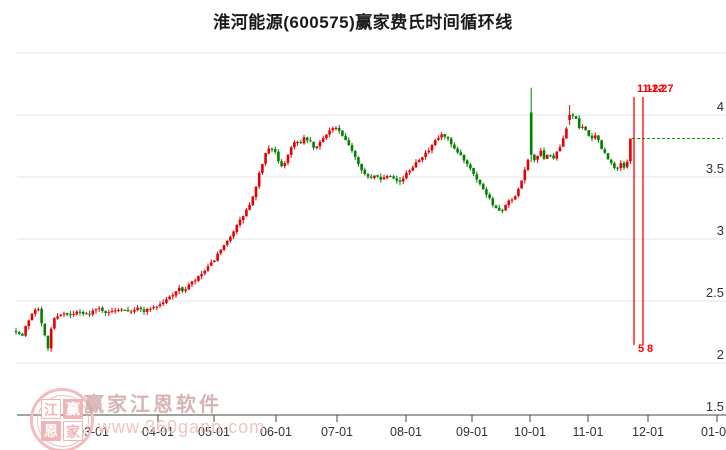  Describe the element at coordinates (715, 292) in the screenshot. I see `y-axis-label: 2.5` at that location.